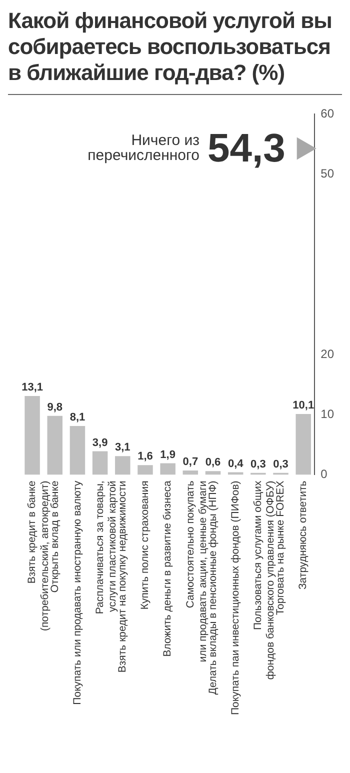 The height and width of the screenshot is (773, 350). I want to click on data-label: 0,4, so click(236, 464).